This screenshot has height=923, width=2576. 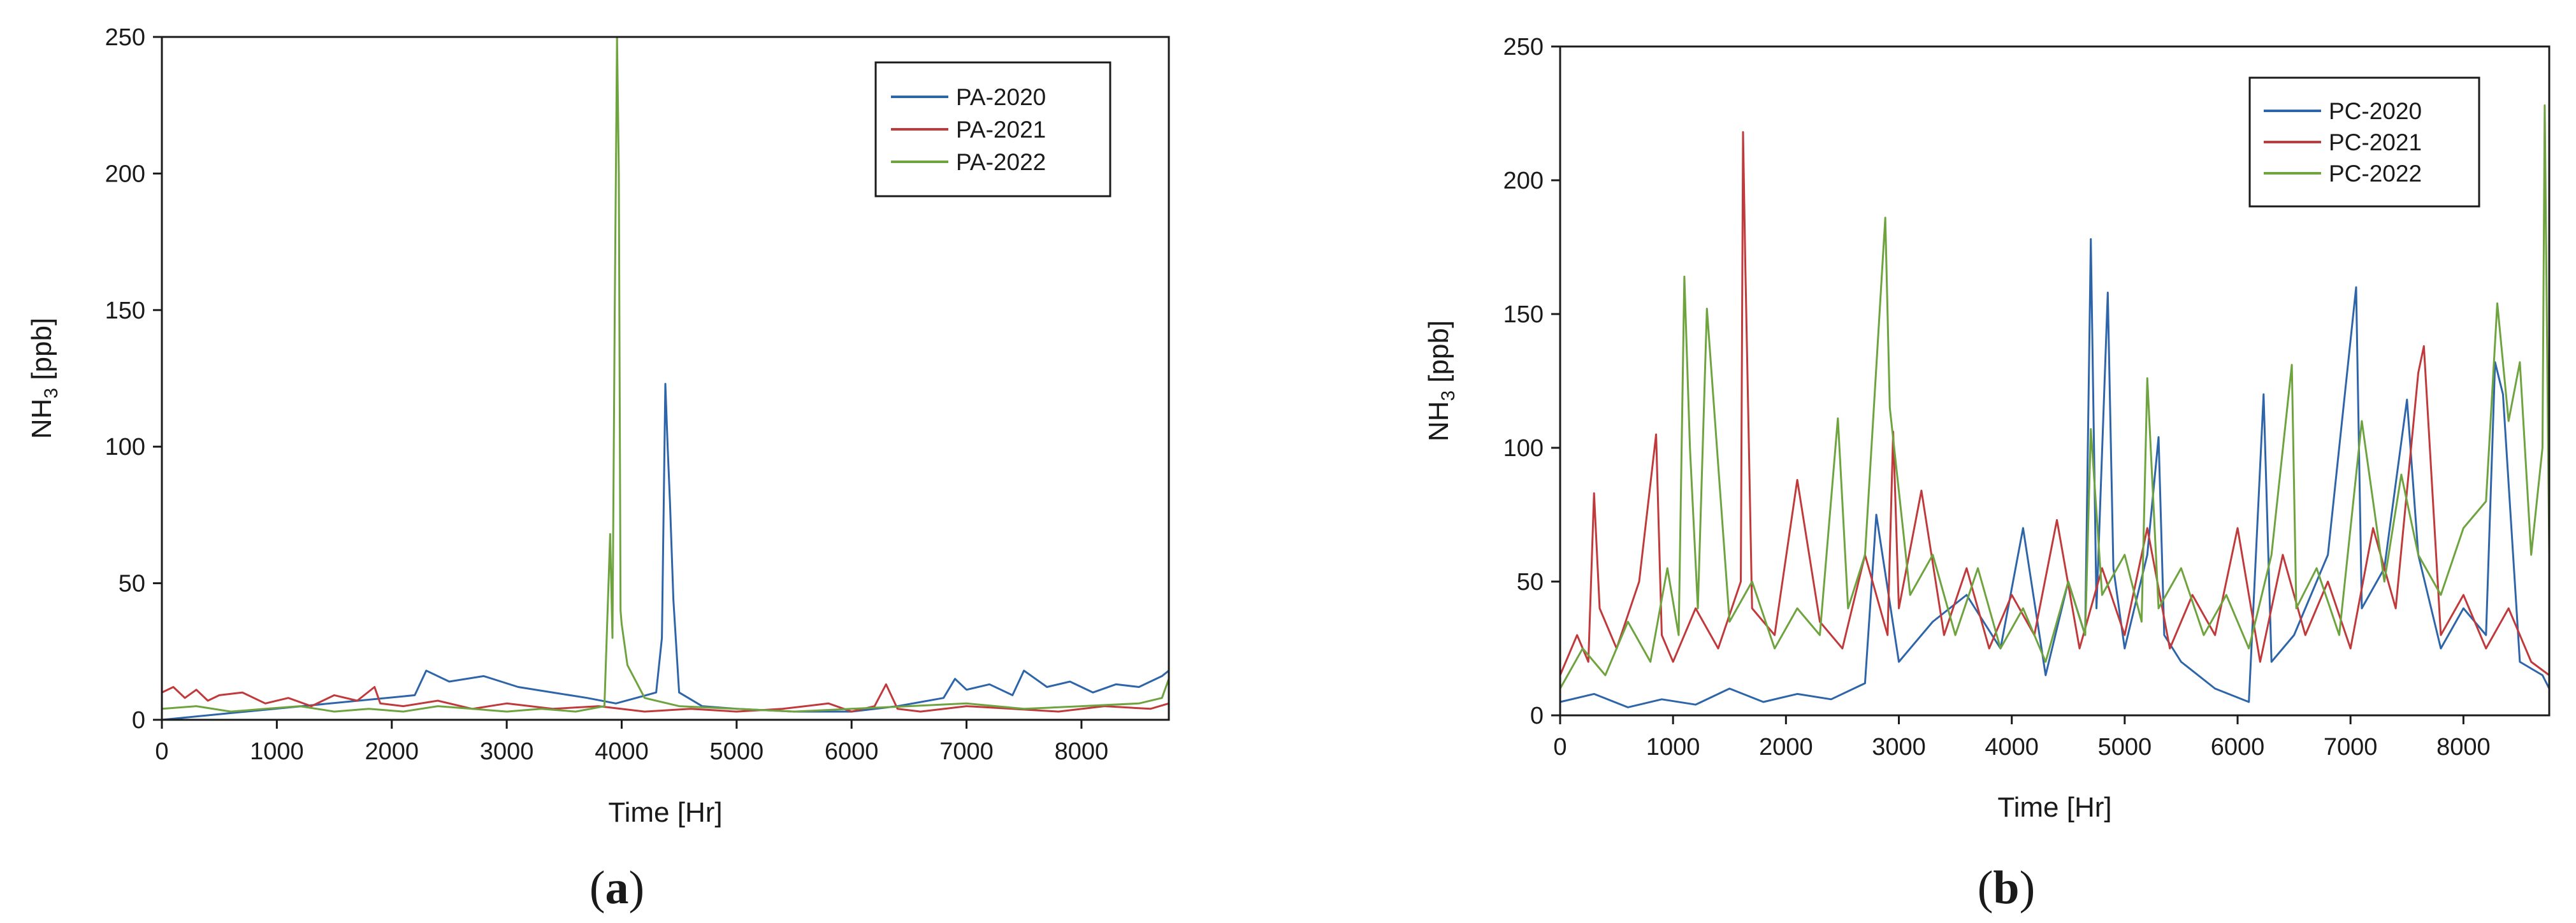 What do you see at coordinates (44, 378) in the screenshot?
I see `y-axis-title-a: NH3 [ppb]` at bounding box center [44, 378].